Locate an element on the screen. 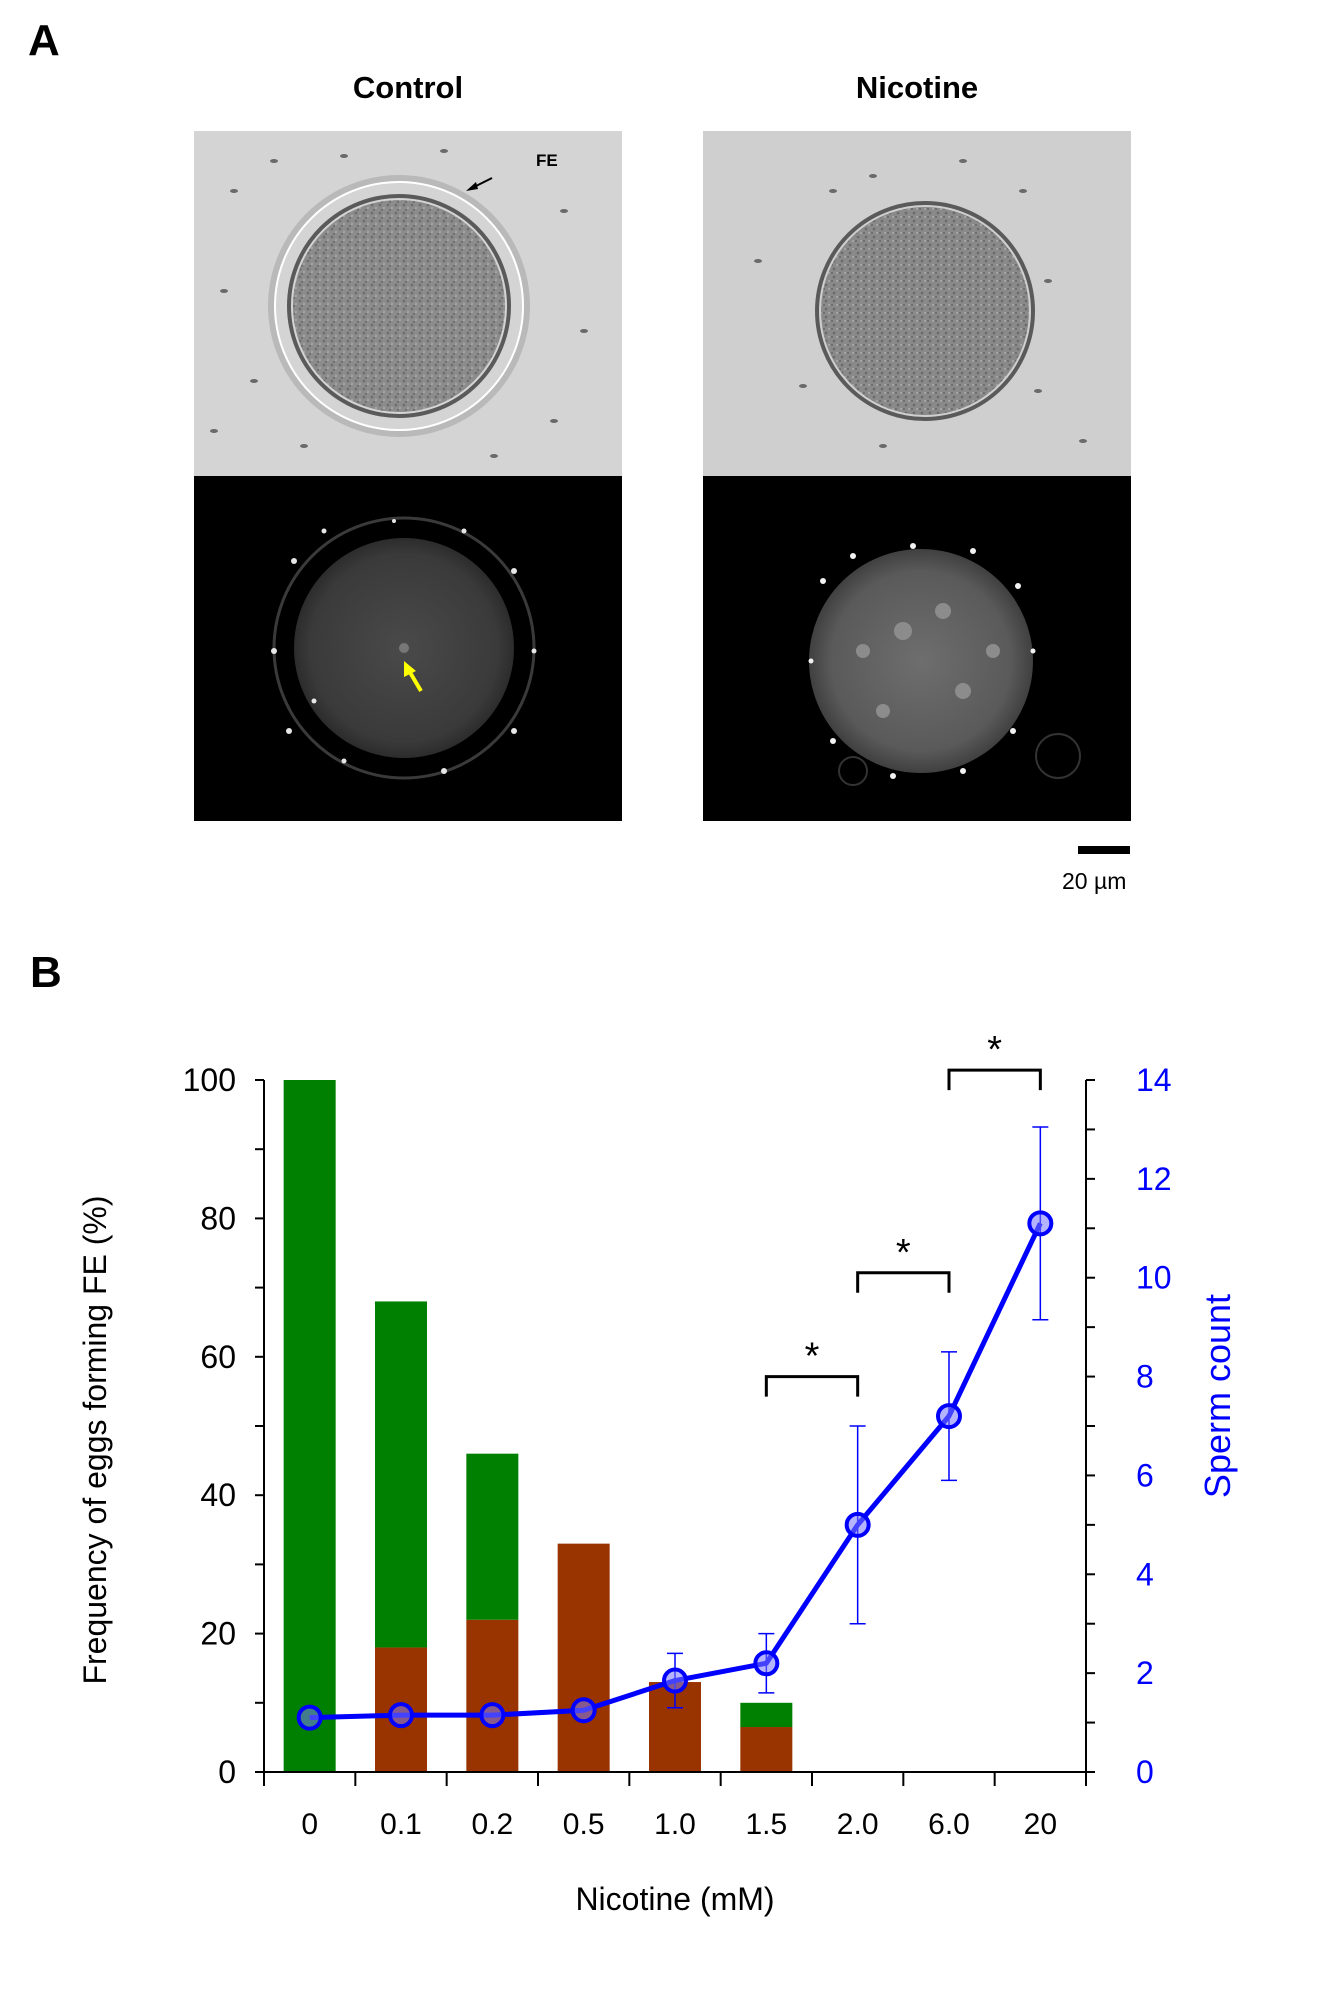  left-tick-label: 20 is located at coordinates (218, 1634).